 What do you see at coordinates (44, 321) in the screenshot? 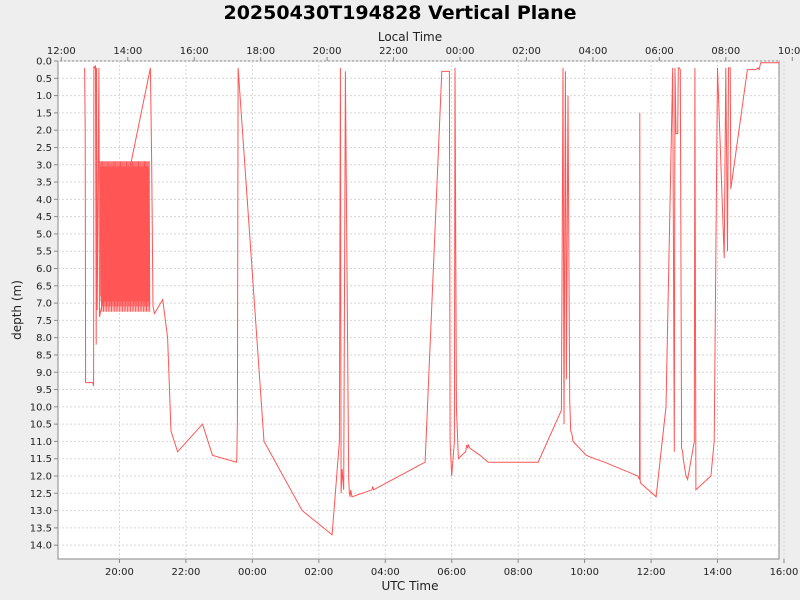
I see `y-tick-label: 7.5` at bounding box center [44, 321].